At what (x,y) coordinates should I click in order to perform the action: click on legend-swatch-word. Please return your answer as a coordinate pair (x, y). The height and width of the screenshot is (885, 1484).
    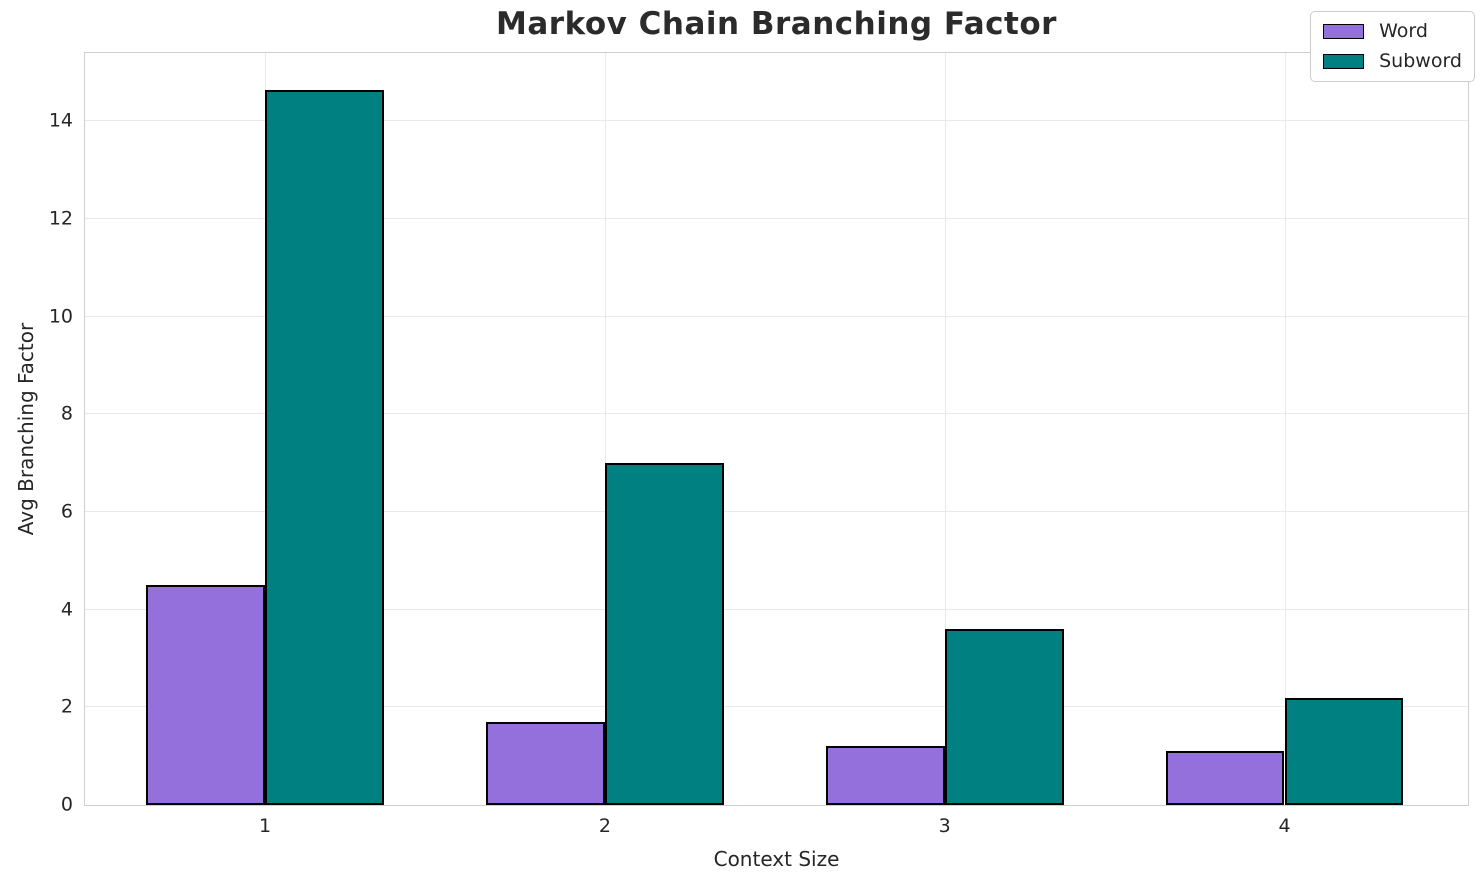
    Looking at the image, I should click on (1344, 31).